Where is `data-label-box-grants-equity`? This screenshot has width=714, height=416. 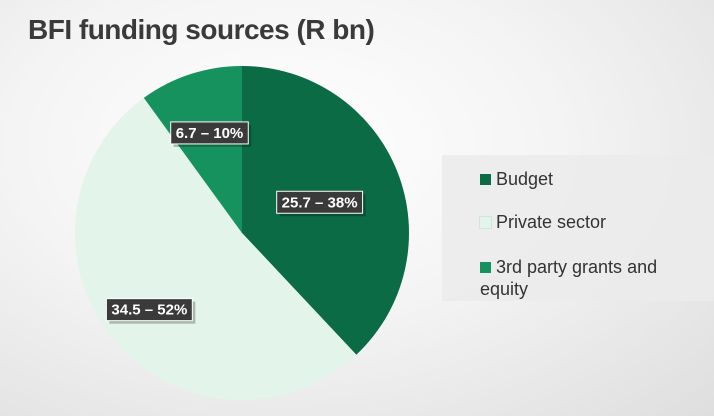 data-label-box-grants-equity is located at coordinates (209, 133).